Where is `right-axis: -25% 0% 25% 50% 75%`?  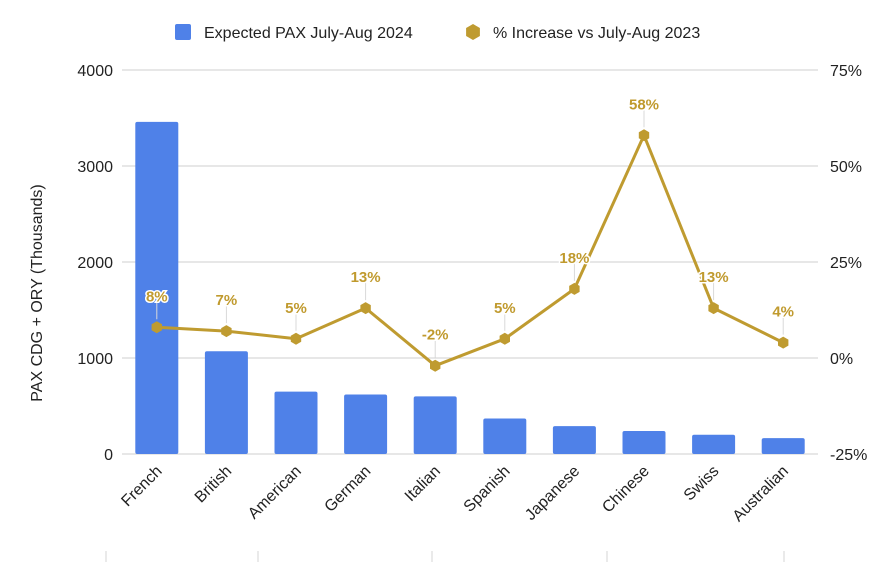
right-axis: -25% 0% 25% 50% 75% is located at coordinates (848, 263).